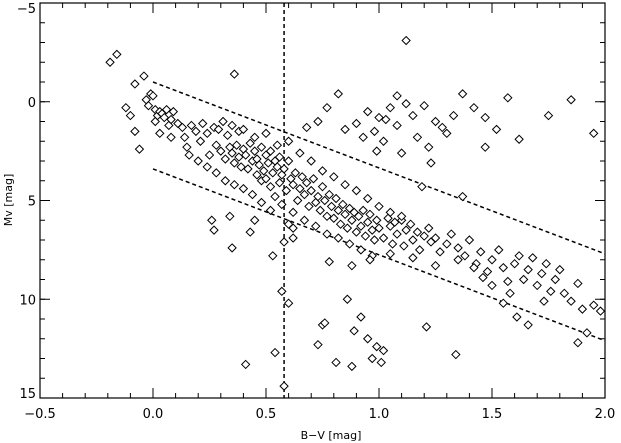  Describe the element at coordinates (32, 202) in the screenshot. I see `y-tick-label: 5` at that location.